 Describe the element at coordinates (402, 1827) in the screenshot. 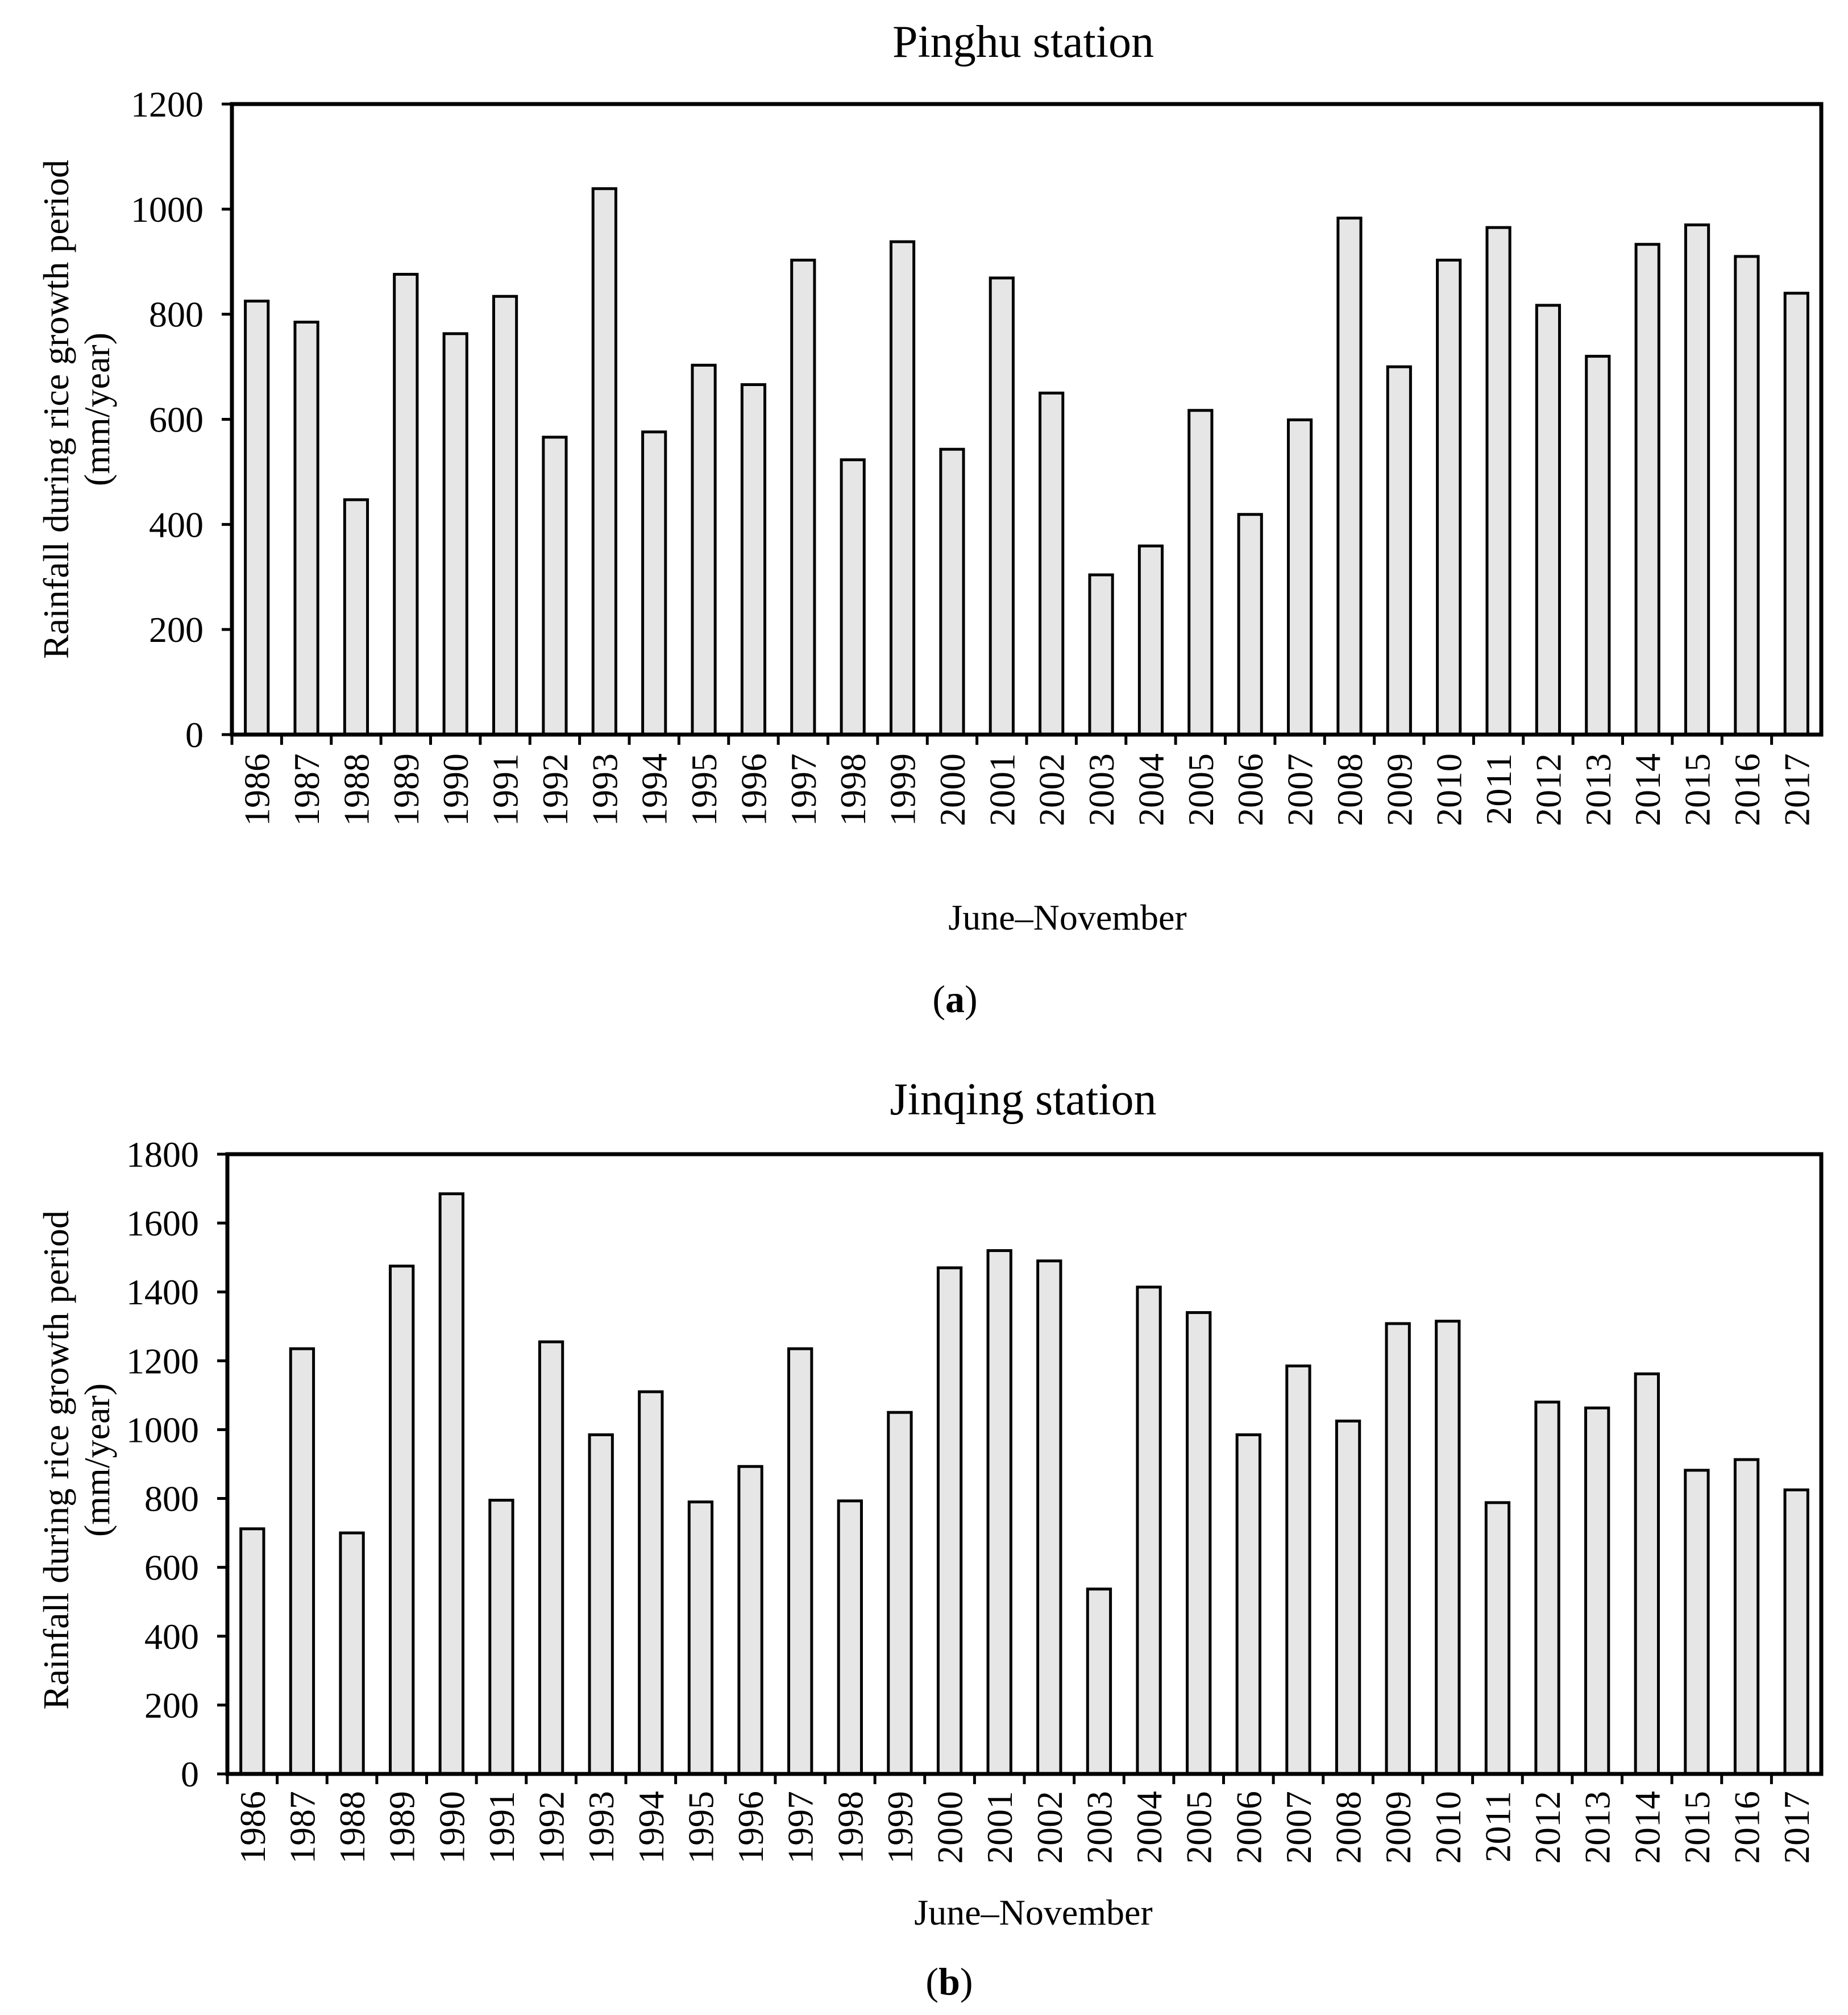

I see `x-tick-label: 1989` at that location.